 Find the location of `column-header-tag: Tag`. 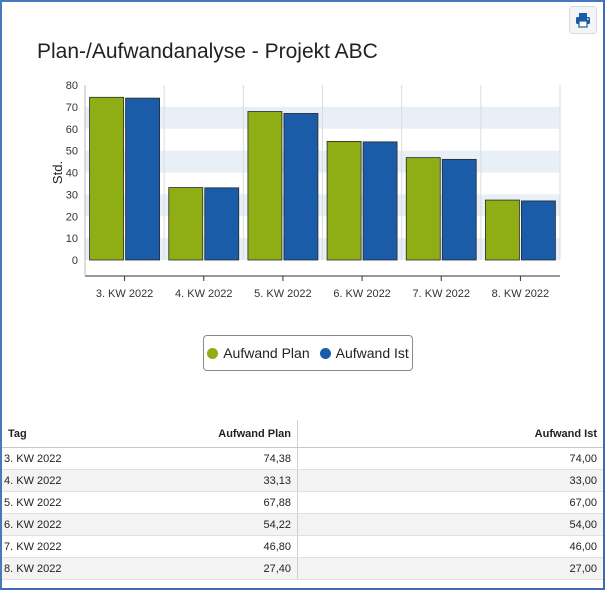

column-header-tag: Tag is located at coordinates (73, 434).